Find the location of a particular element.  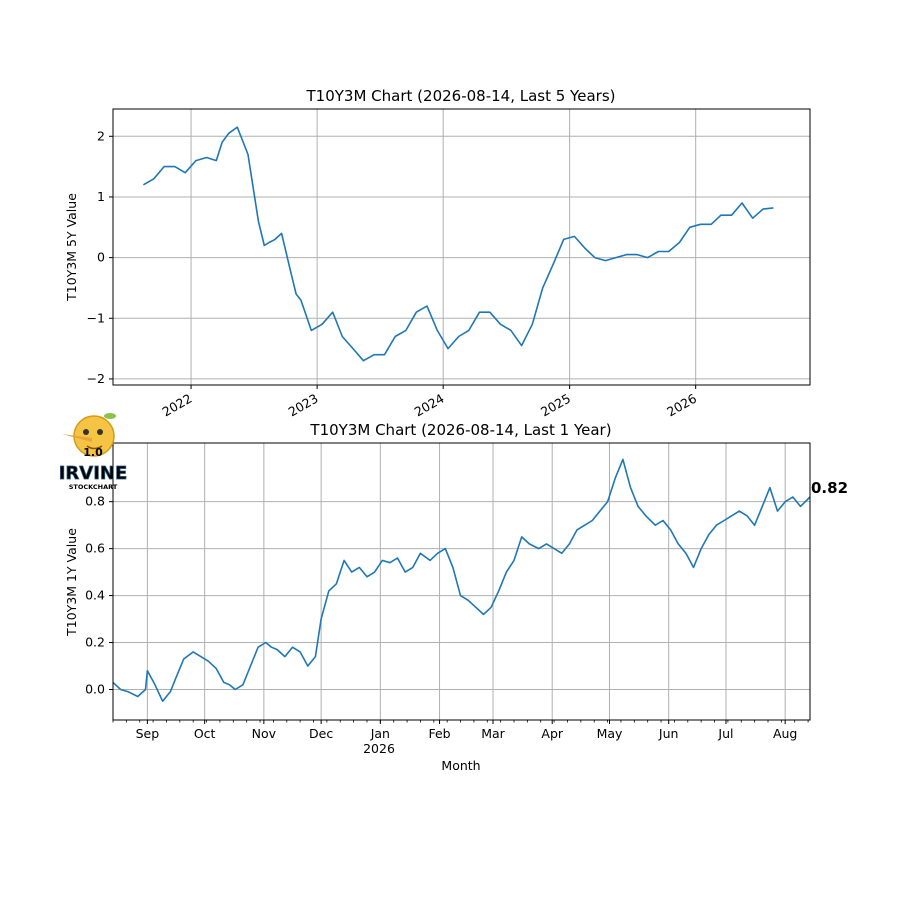

x-tick-label: Nov is located at coordinates (264, 733).